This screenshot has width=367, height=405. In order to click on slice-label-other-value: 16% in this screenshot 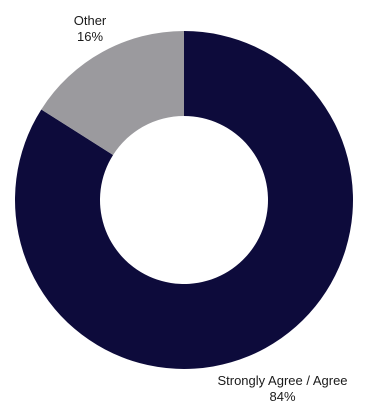, I will do `click(90, 36)`.